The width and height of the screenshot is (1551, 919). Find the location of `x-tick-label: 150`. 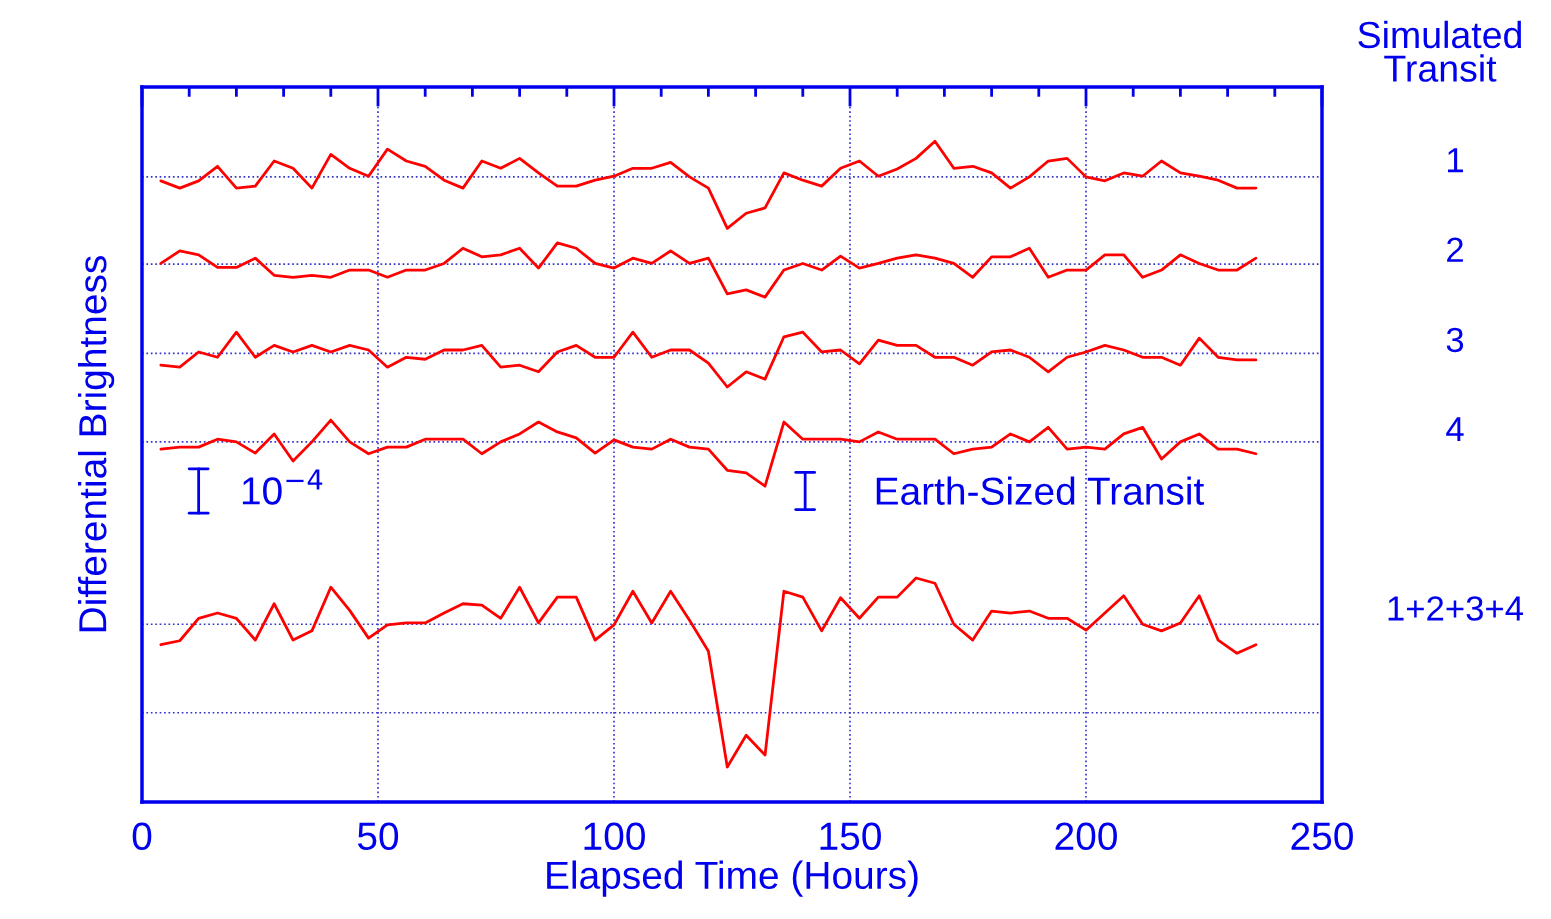

x-tick-label: 150 is located at coordinates (850, 836).